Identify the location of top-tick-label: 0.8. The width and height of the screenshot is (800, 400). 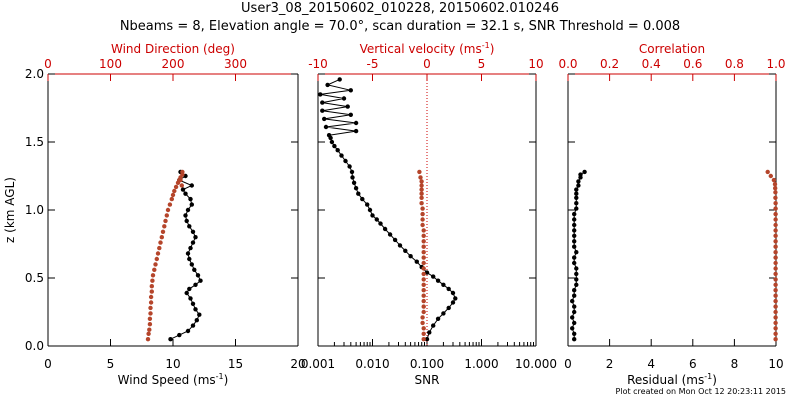
(734, 64).